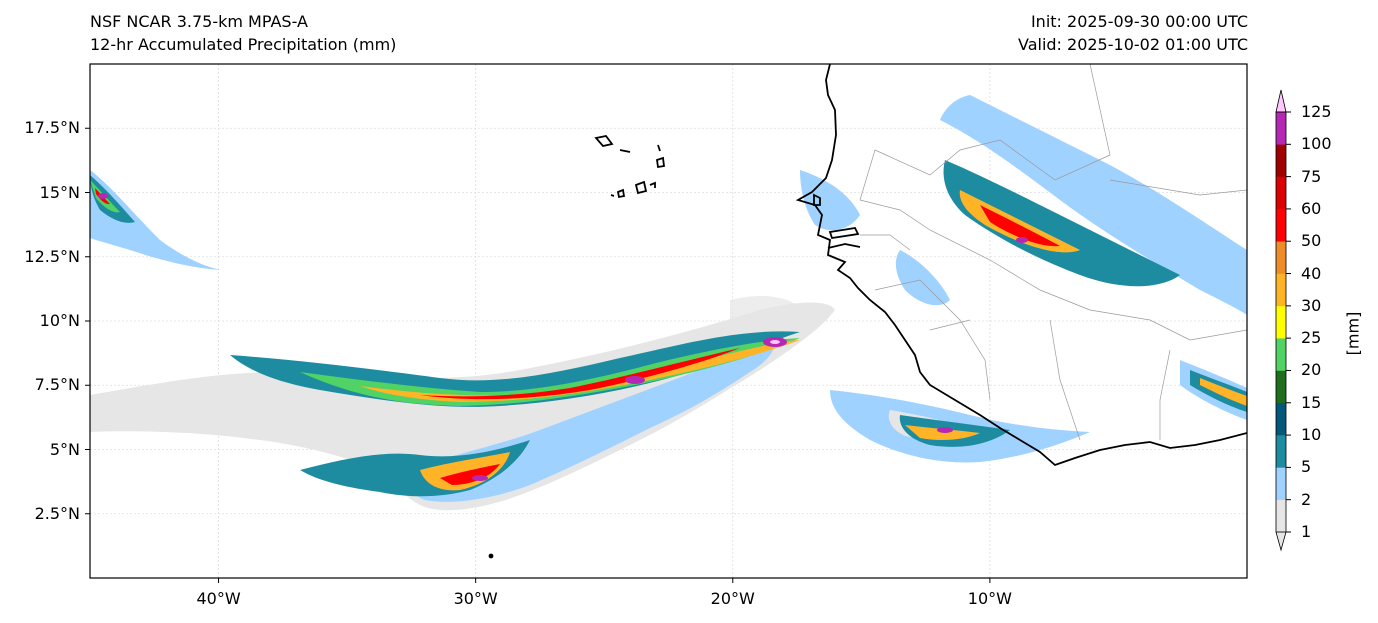 The height and width of the screenshot is (623, 1378). I want to click on lat-tick-label: 5°N, so click(64, 449).